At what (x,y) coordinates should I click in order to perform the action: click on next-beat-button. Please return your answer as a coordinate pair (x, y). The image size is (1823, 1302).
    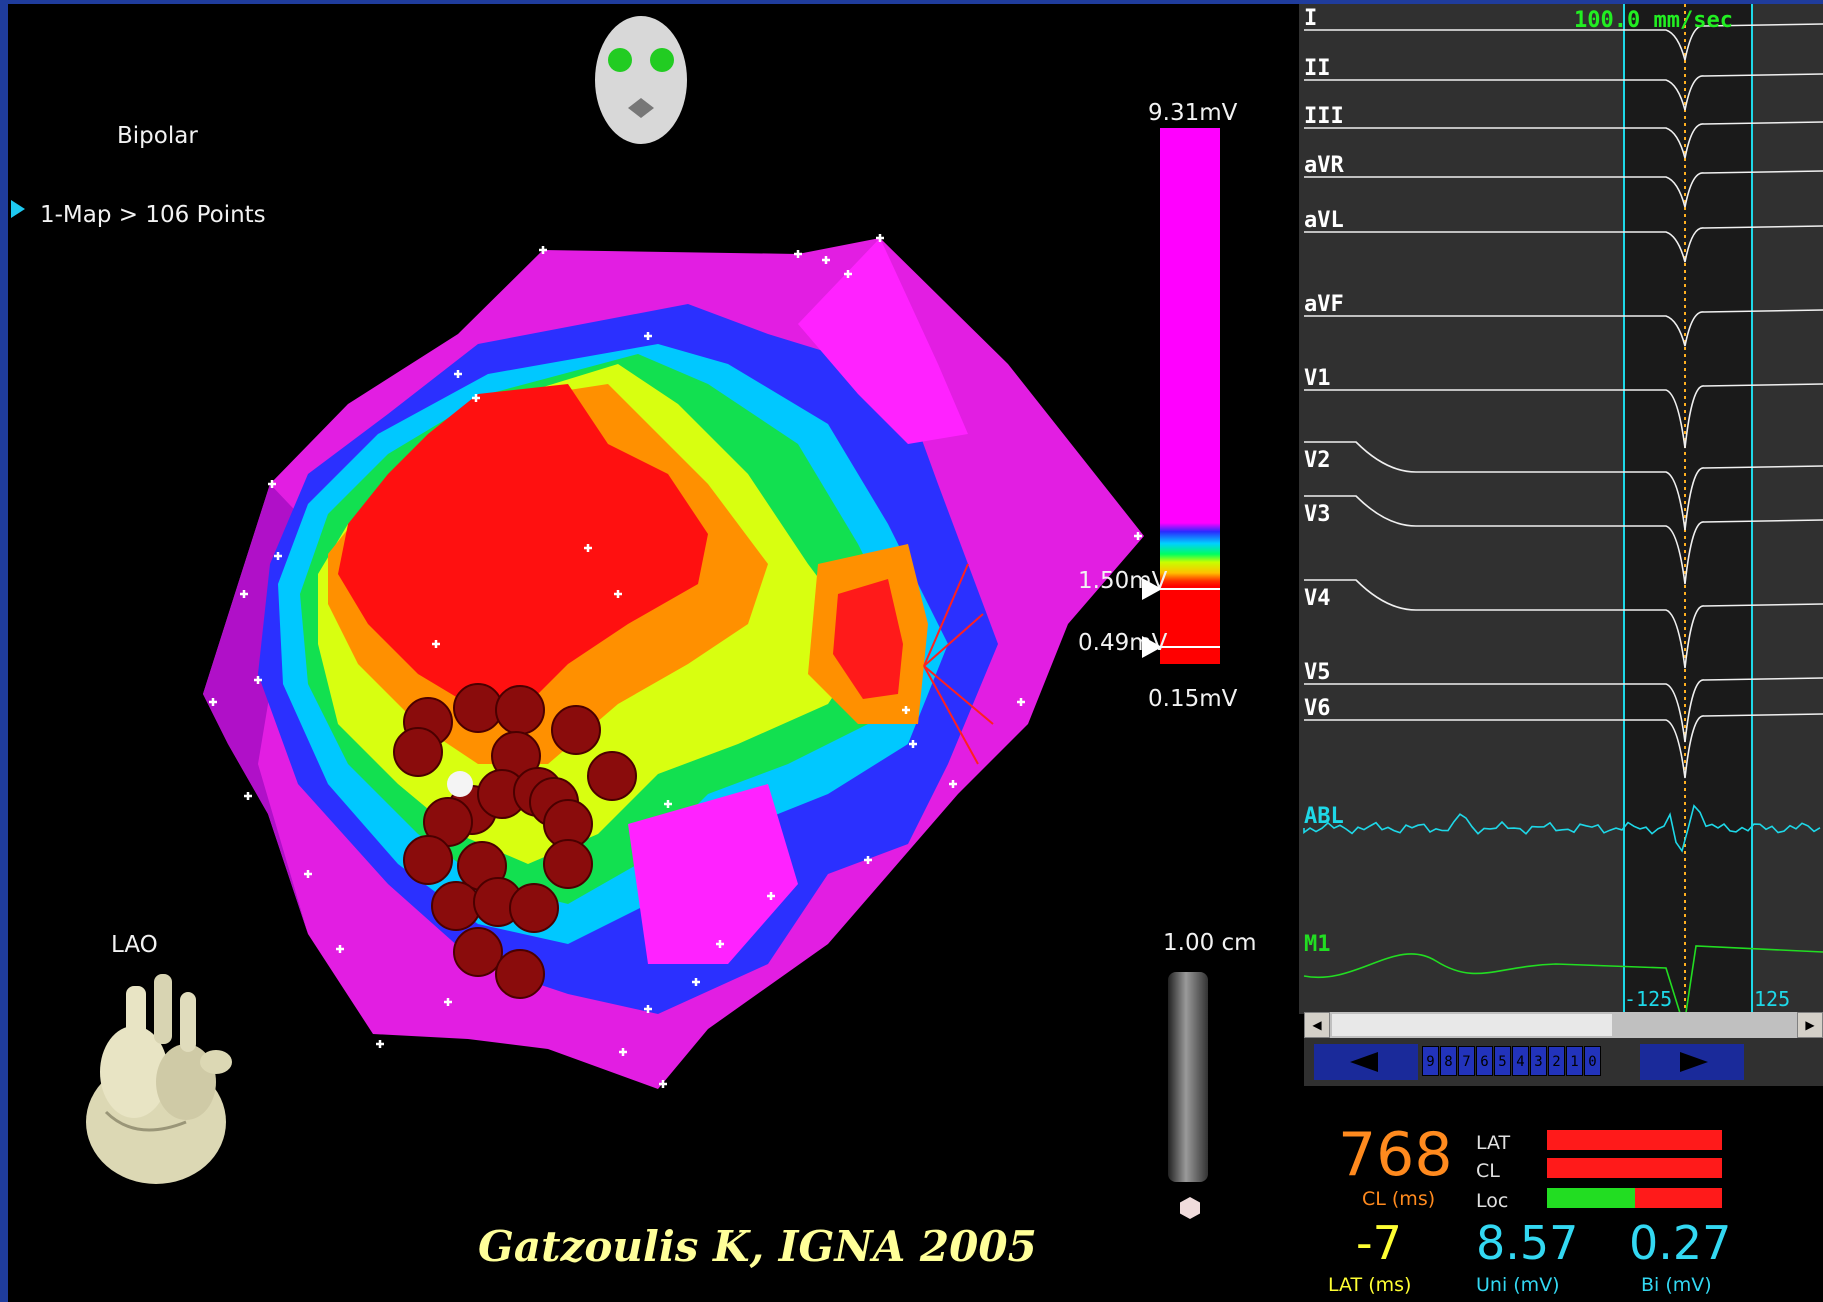
    Looking at the image, I should click on (1692, 1062).